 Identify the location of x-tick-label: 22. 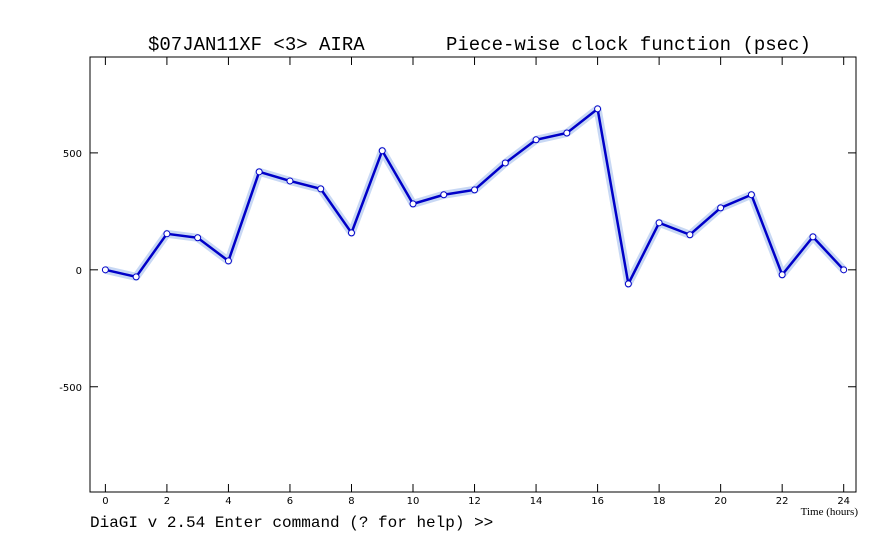
(782, 501).